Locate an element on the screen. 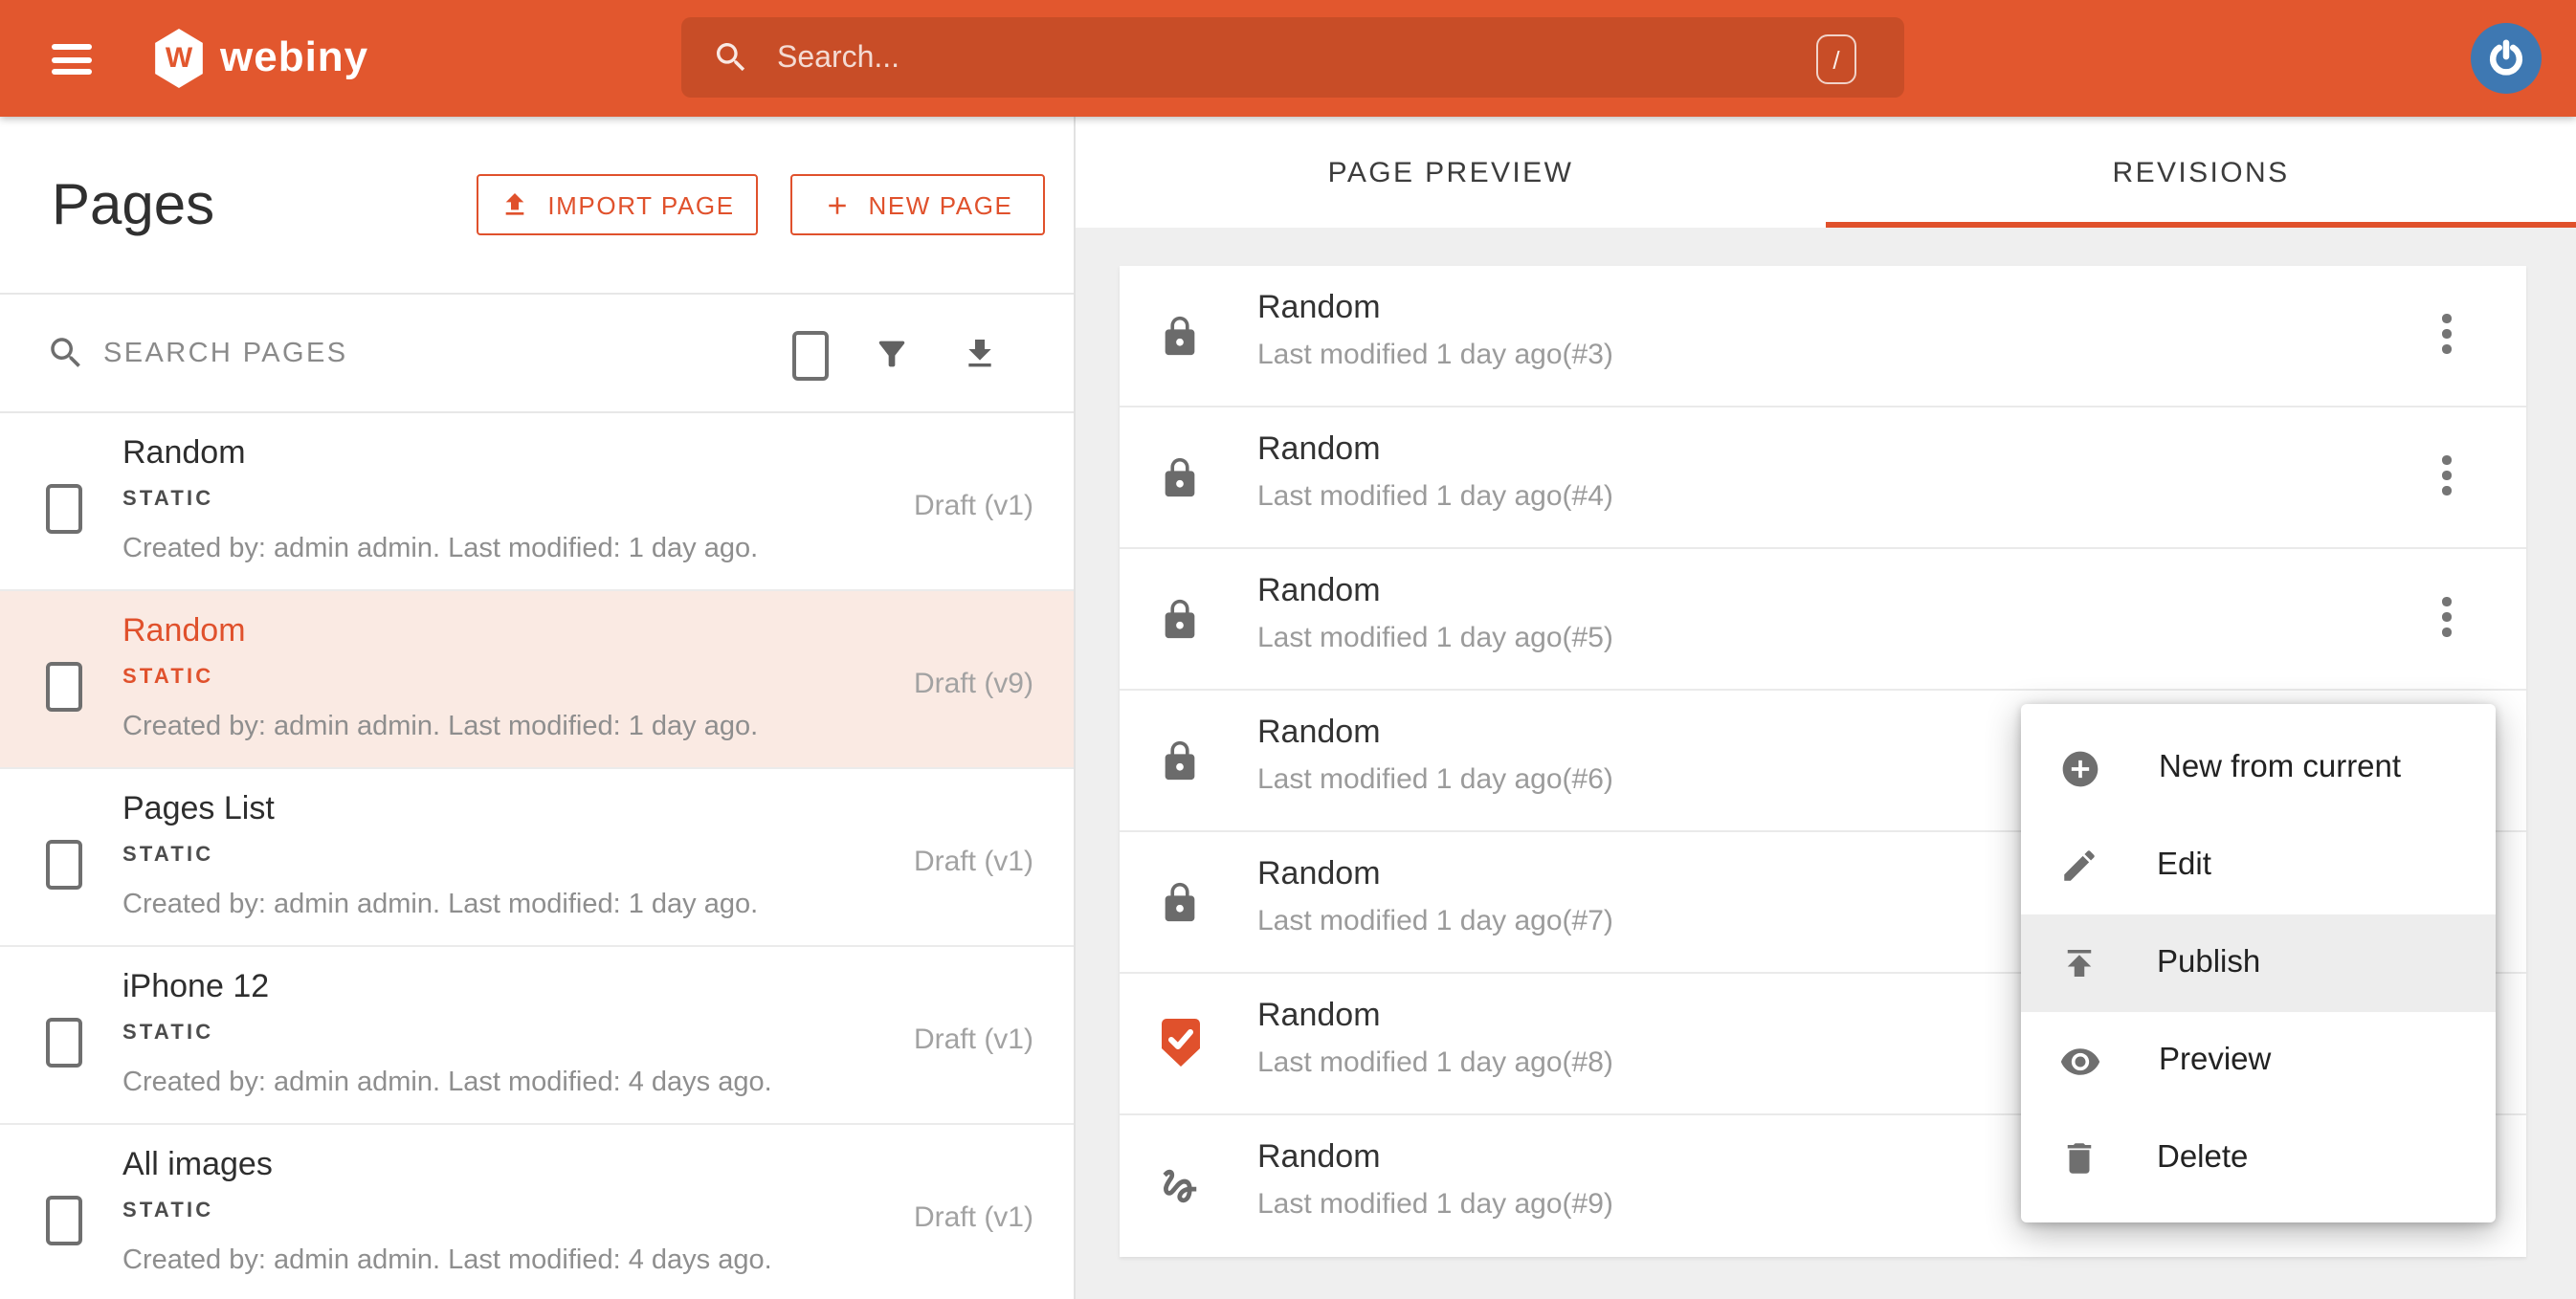  top-app-bar: W webiny / is located at coordinates (1288, 59).